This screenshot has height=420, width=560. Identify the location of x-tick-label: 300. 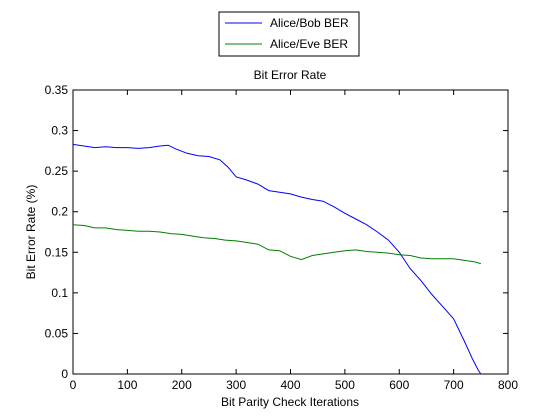
(236, 385).